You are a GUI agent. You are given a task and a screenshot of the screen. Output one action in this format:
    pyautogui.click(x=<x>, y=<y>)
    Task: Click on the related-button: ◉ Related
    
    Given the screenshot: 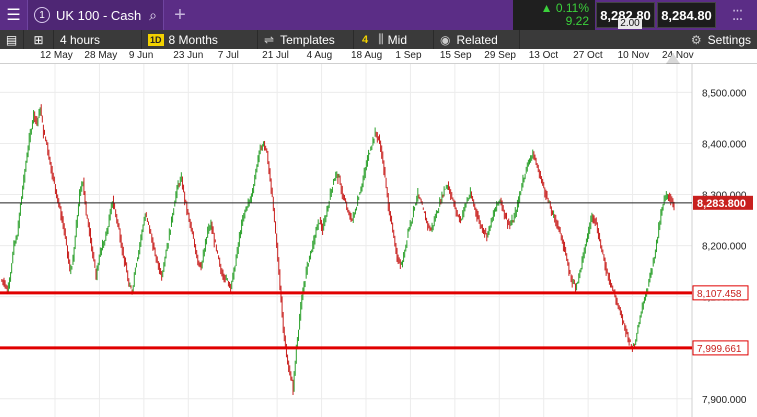 What is the action you would take?
    pyautogui.click(x=477, y=39)
    